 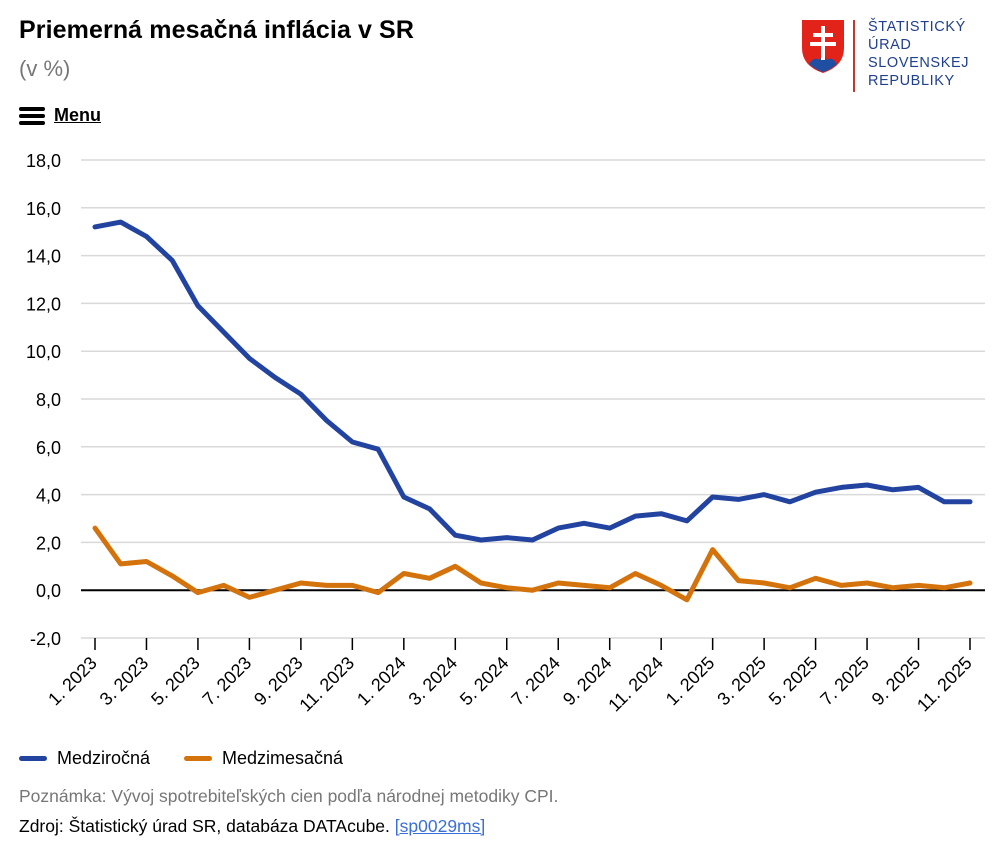 What do you see at coordinates (793, 681) in the screenshot?
I see `x-tick-label: 5. 2025` at bounding box center [793, 681].